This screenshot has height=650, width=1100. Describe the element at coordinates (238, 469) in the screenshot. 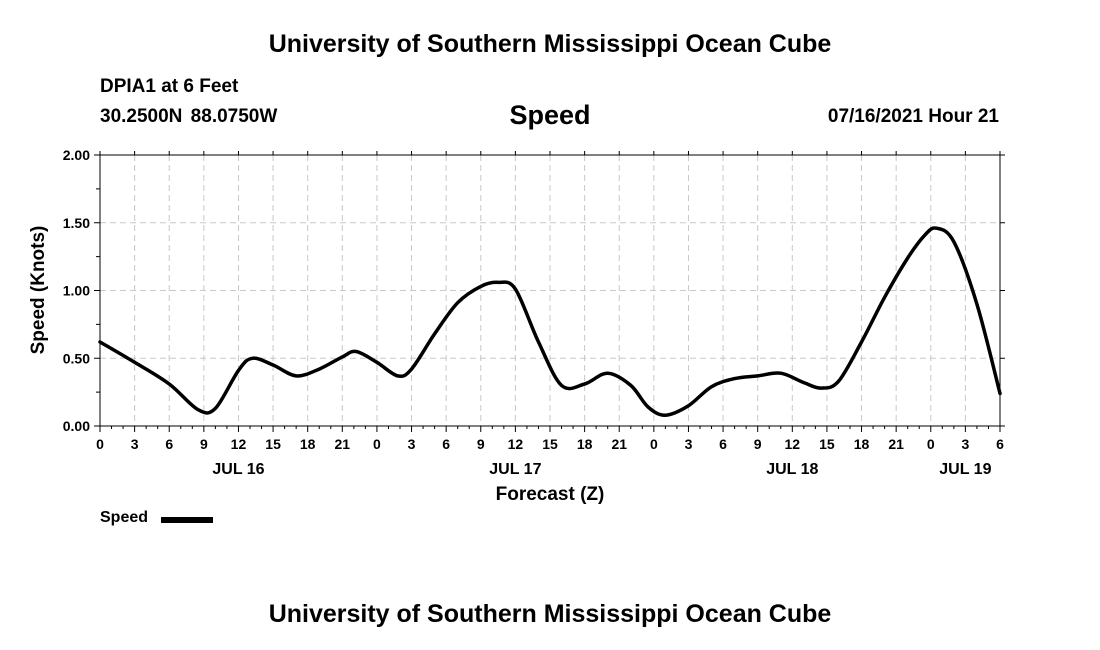

I see `x-date-label: JUL 16` at that location.